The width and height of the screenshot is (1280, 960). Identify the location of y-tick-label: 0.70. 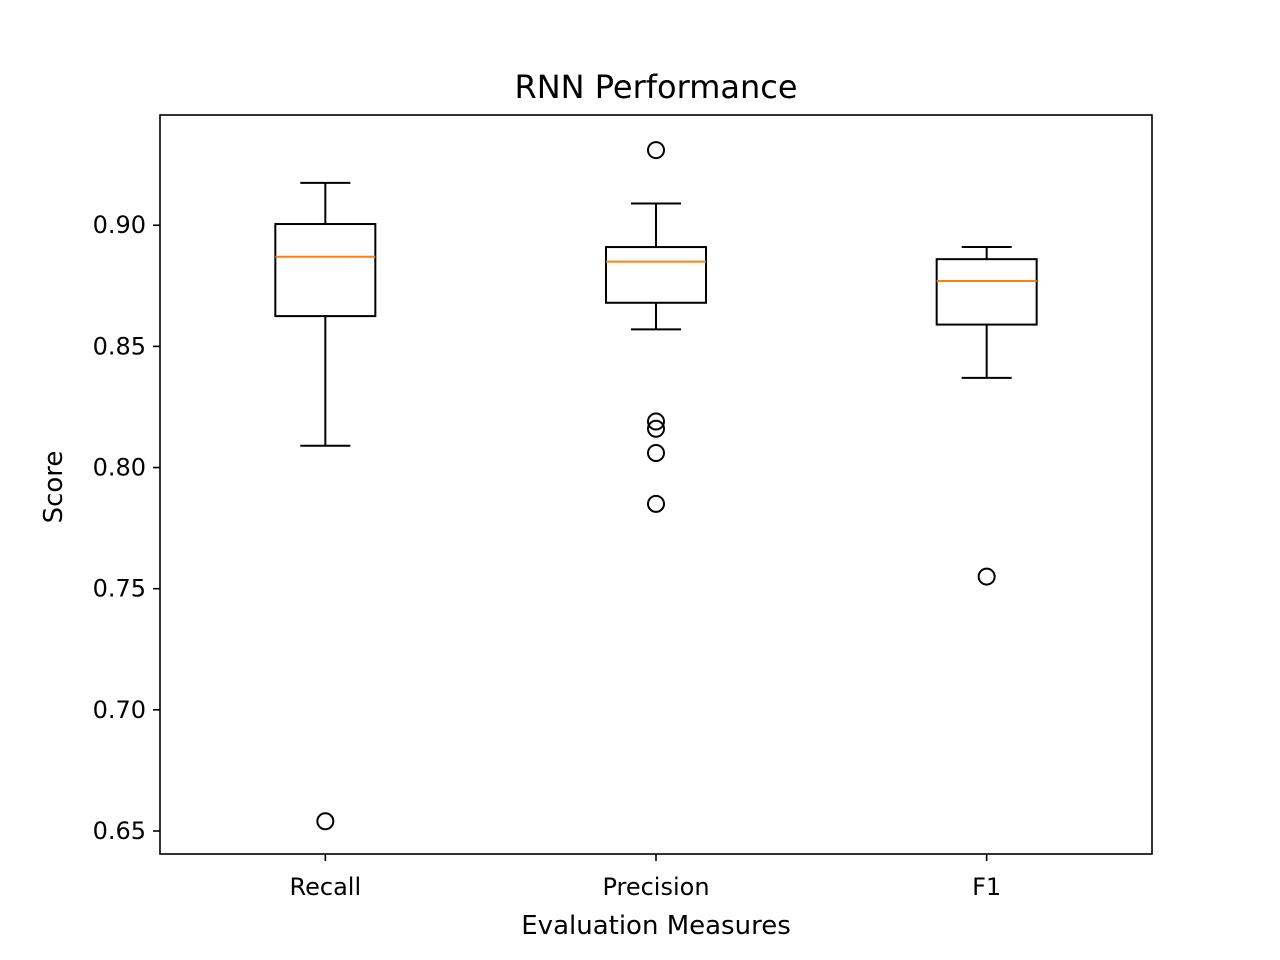
(119, 710).